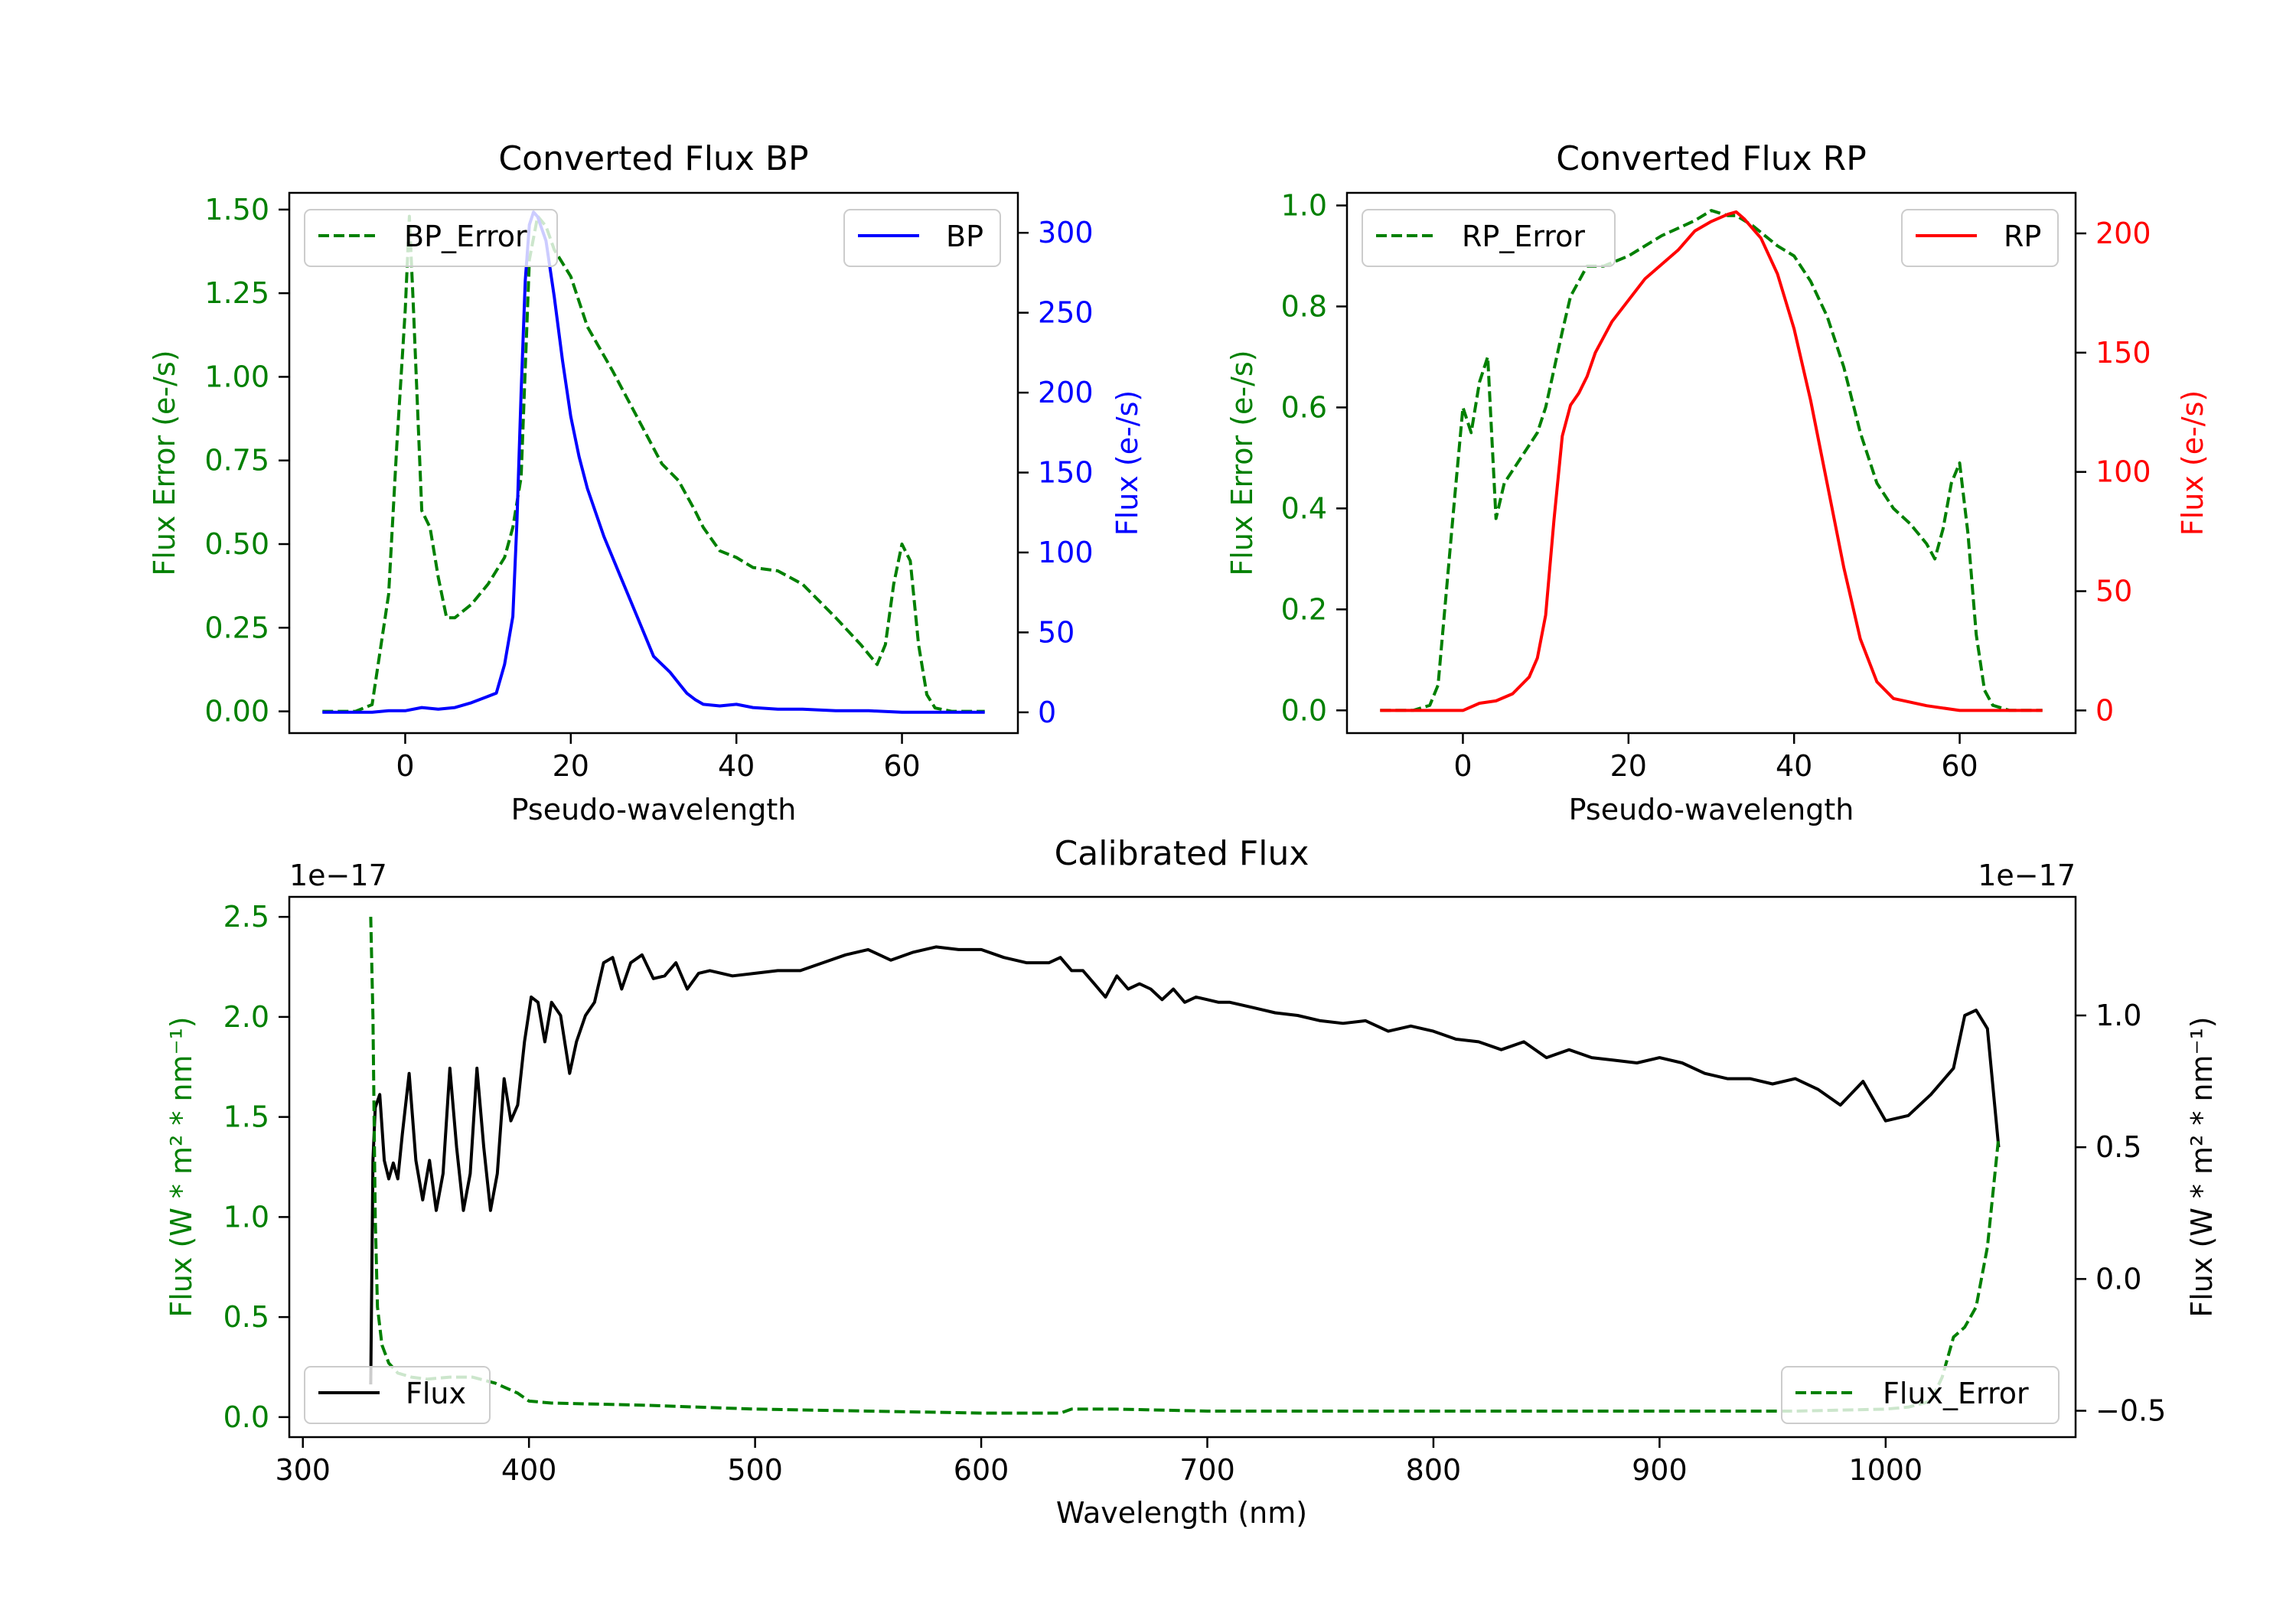 This screenshot has width=2296, height=1607. Describe the element at coordinates (1462, 766) in the screenshot. I see `rp-x-tick-label: 0` at that location.